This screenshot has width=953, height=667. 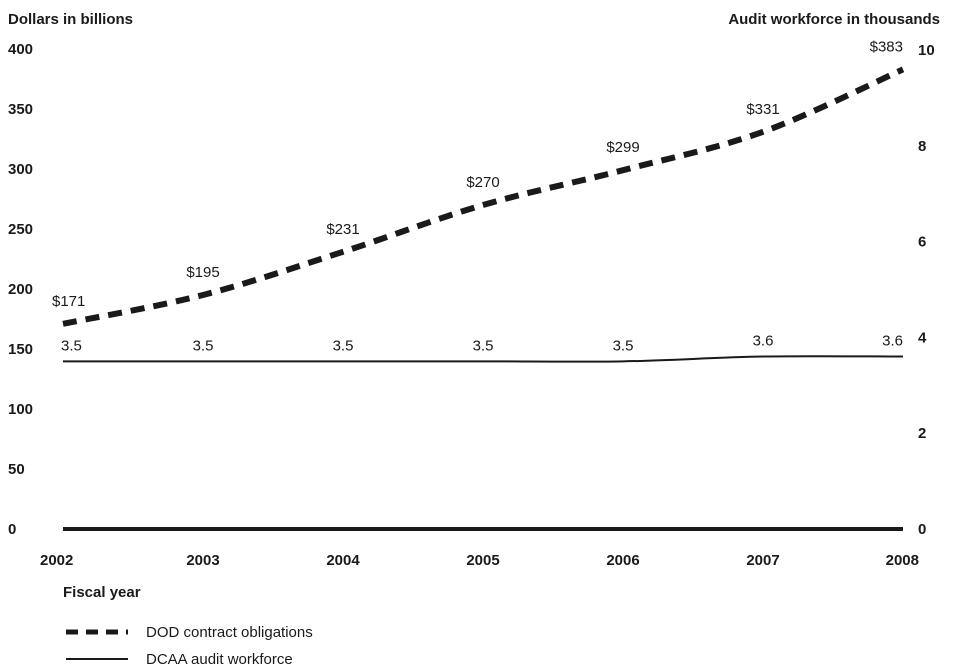 I want to click on x-tick-label: 2002, so click(x=56, y=560).